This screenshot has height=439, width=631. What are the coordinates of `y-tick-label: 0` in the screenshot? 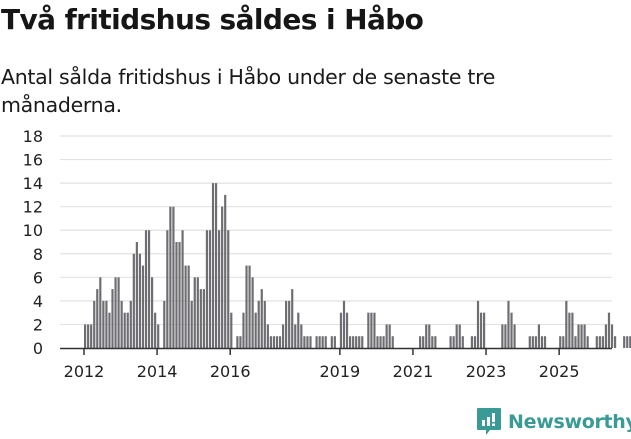 It's located at (38, 348).